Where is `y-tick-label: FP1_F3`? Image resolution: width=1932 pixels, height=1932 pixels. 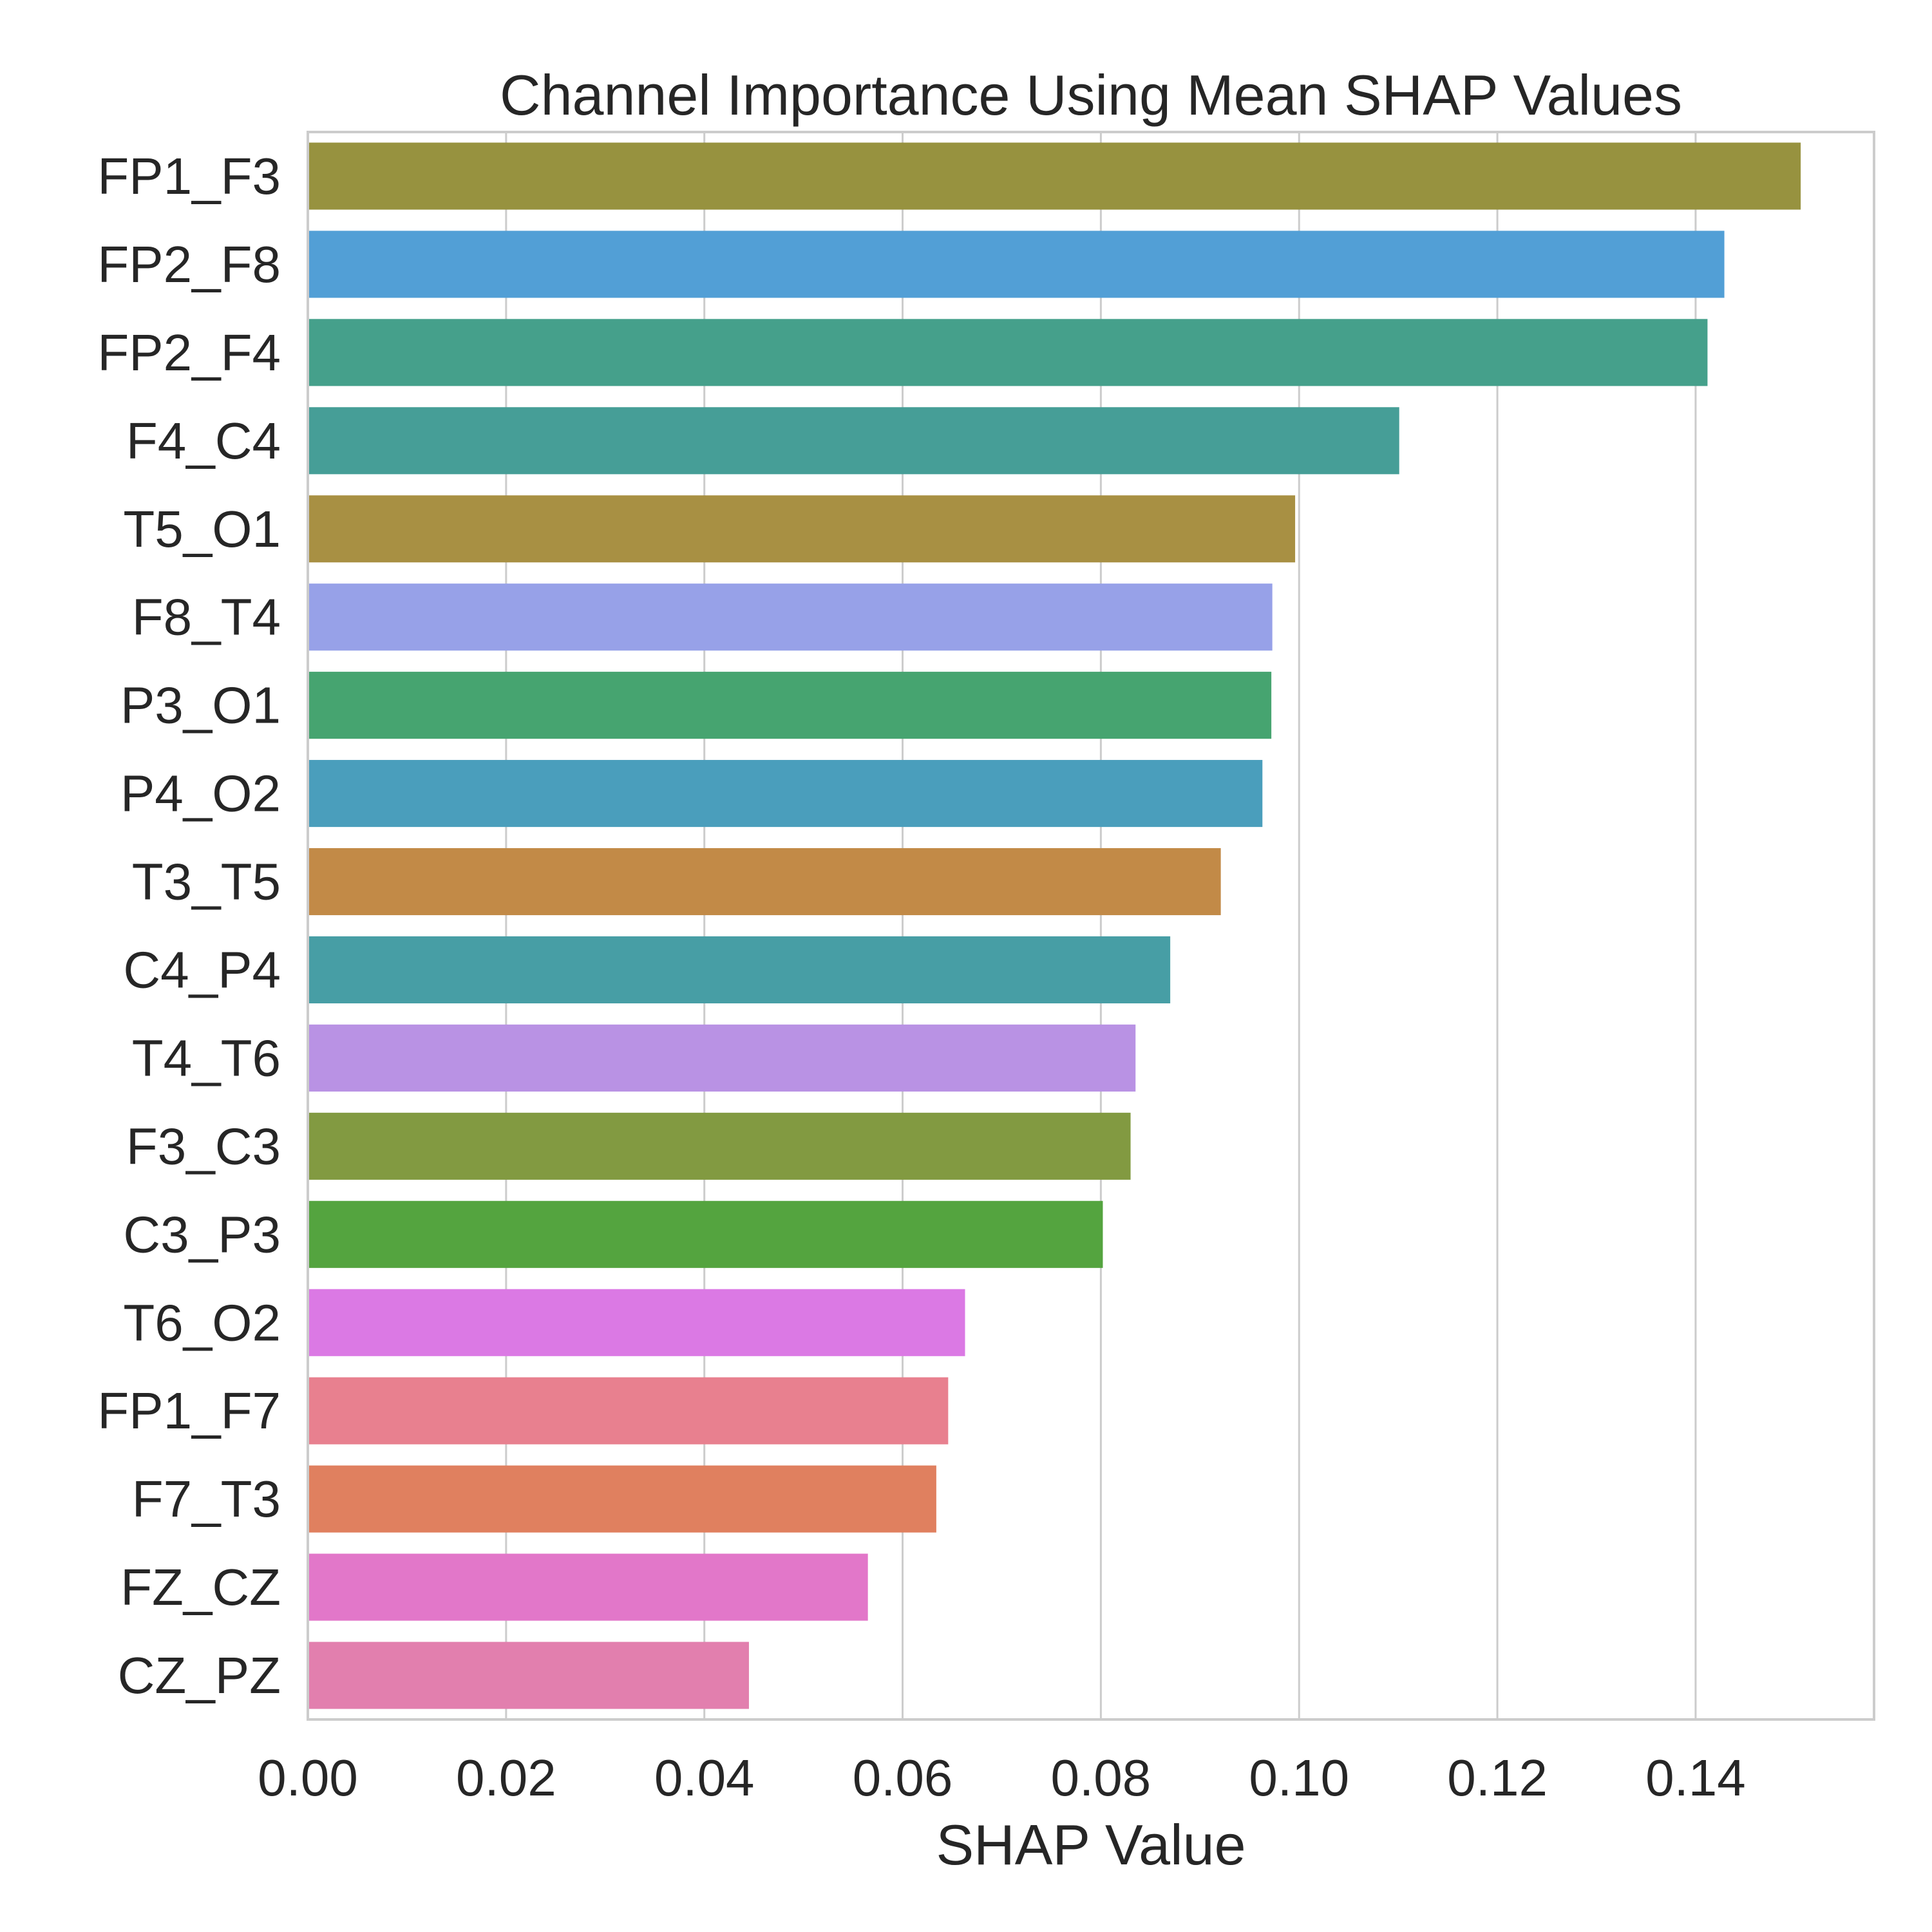
y-tick-label: FP1_F3 is located at coordinates (189, 176).